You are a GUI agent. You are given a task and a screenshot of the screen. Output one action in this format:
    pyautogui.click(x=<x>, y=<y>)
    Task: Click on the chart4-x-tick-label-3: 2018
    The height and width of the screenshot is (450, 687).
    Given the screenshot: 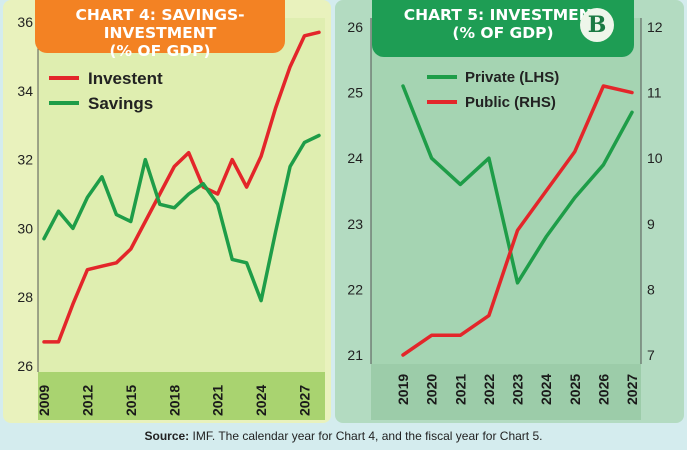 What is the action you would take?
    pyautogui.click(x=174, y=400)
    